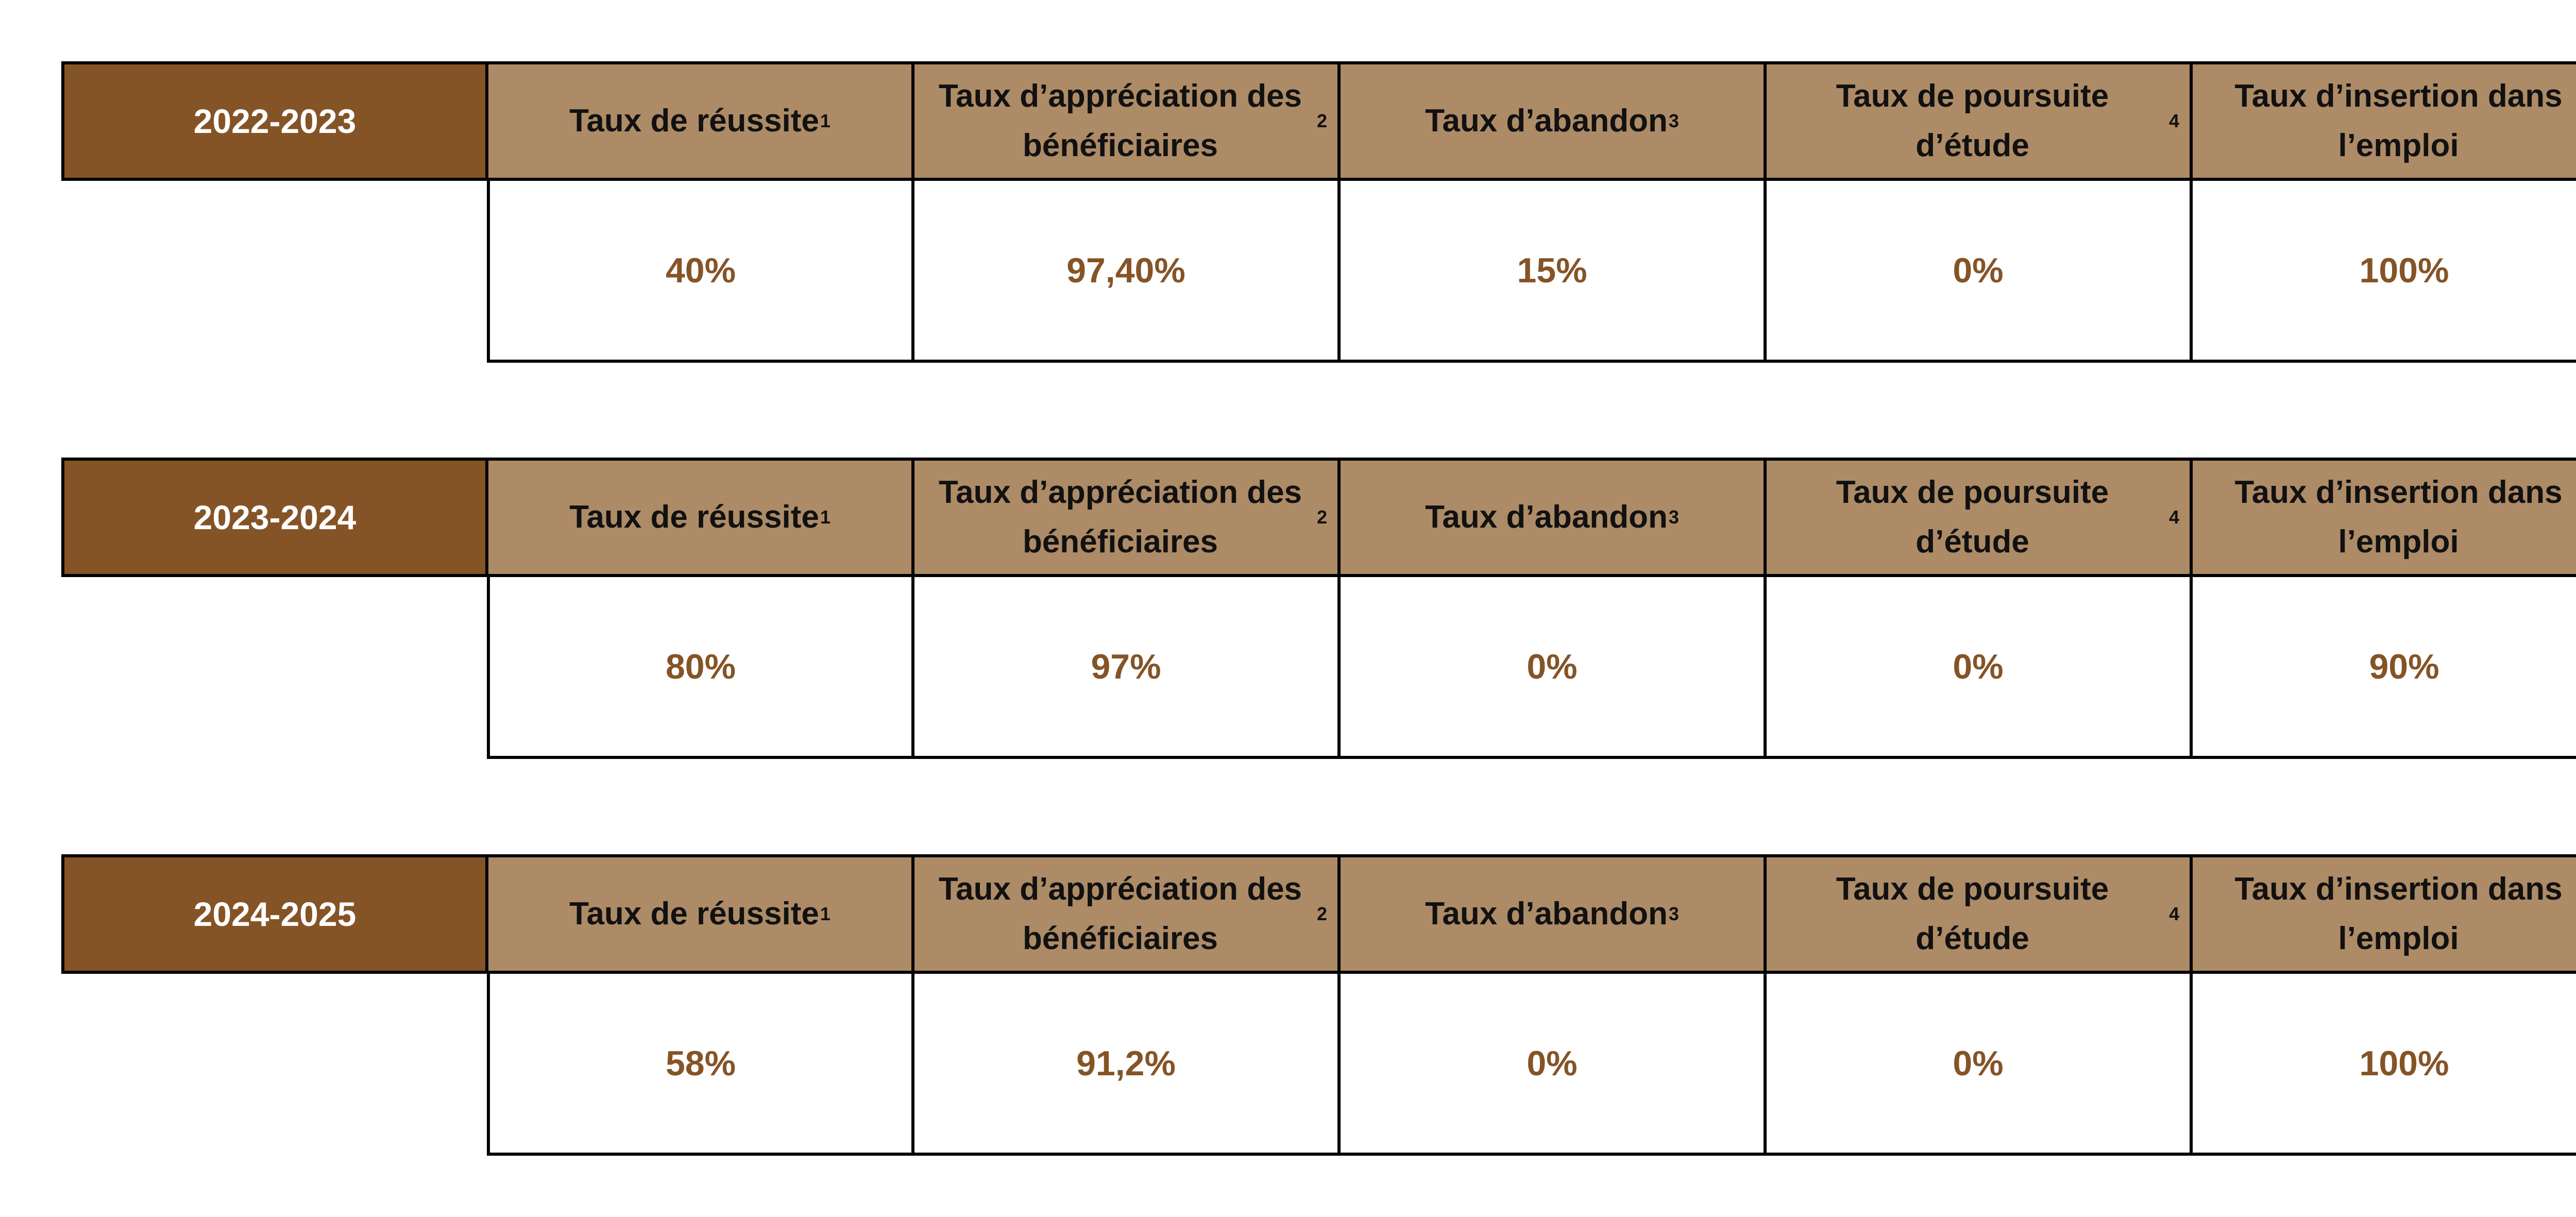 The image size is (2576, 1217). I want to click on value-row: 80% 97% 0% 0% 90%, so click(1531, 666).